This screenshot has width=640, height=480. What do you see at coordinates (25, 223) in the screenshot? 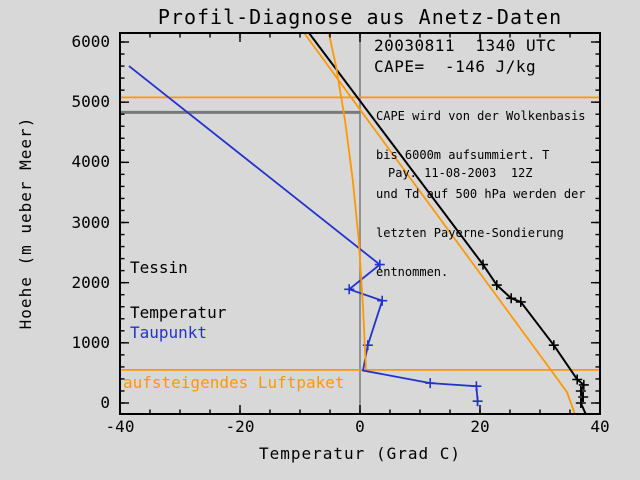
I see `y-axis-label: Hoehe (m ueber Meer)` at bounding box center [25, 223].